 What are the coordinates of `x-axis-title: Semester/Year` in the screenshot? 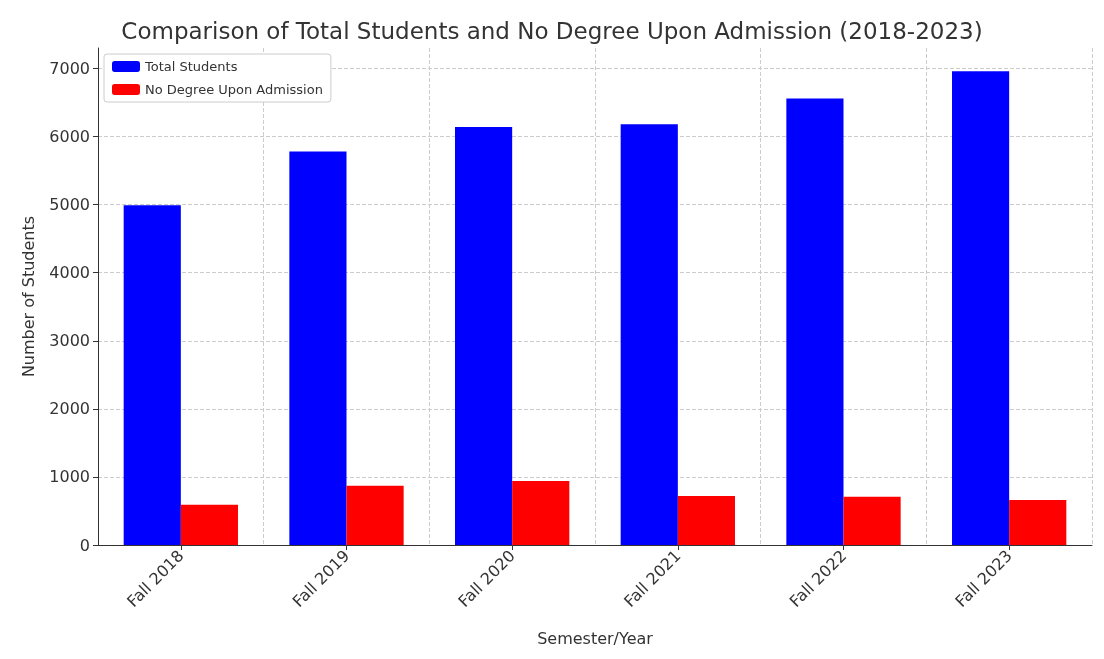 It's located at (595, 638).